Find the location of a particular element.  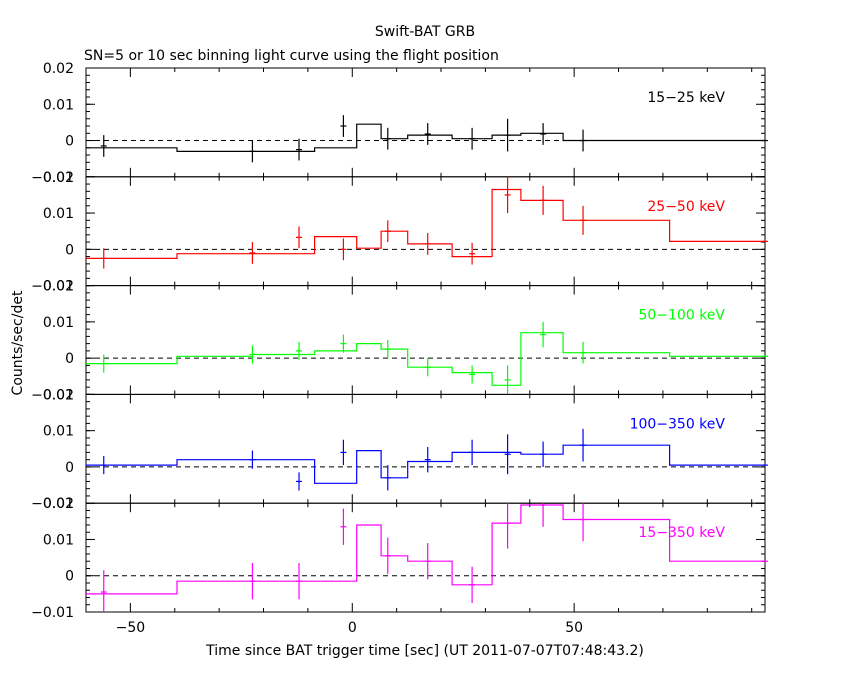

series-label: 15−25 keV is located at coordinates (686, 98).